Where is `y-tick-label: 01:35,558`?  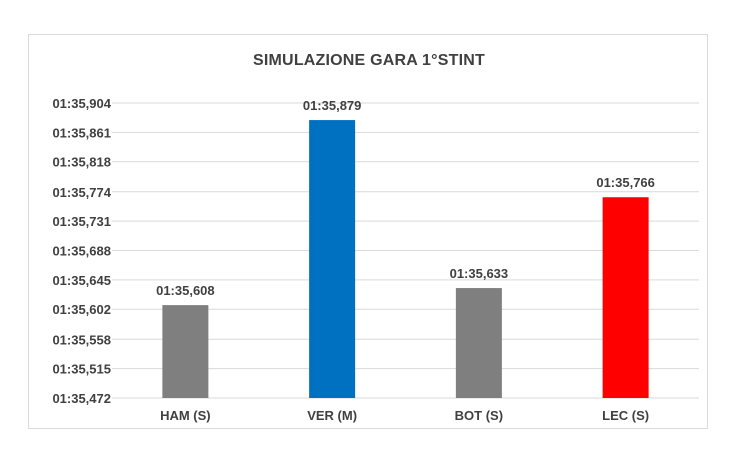 y-tick-label: 01:35,558 is located at coordinates (81, 339).